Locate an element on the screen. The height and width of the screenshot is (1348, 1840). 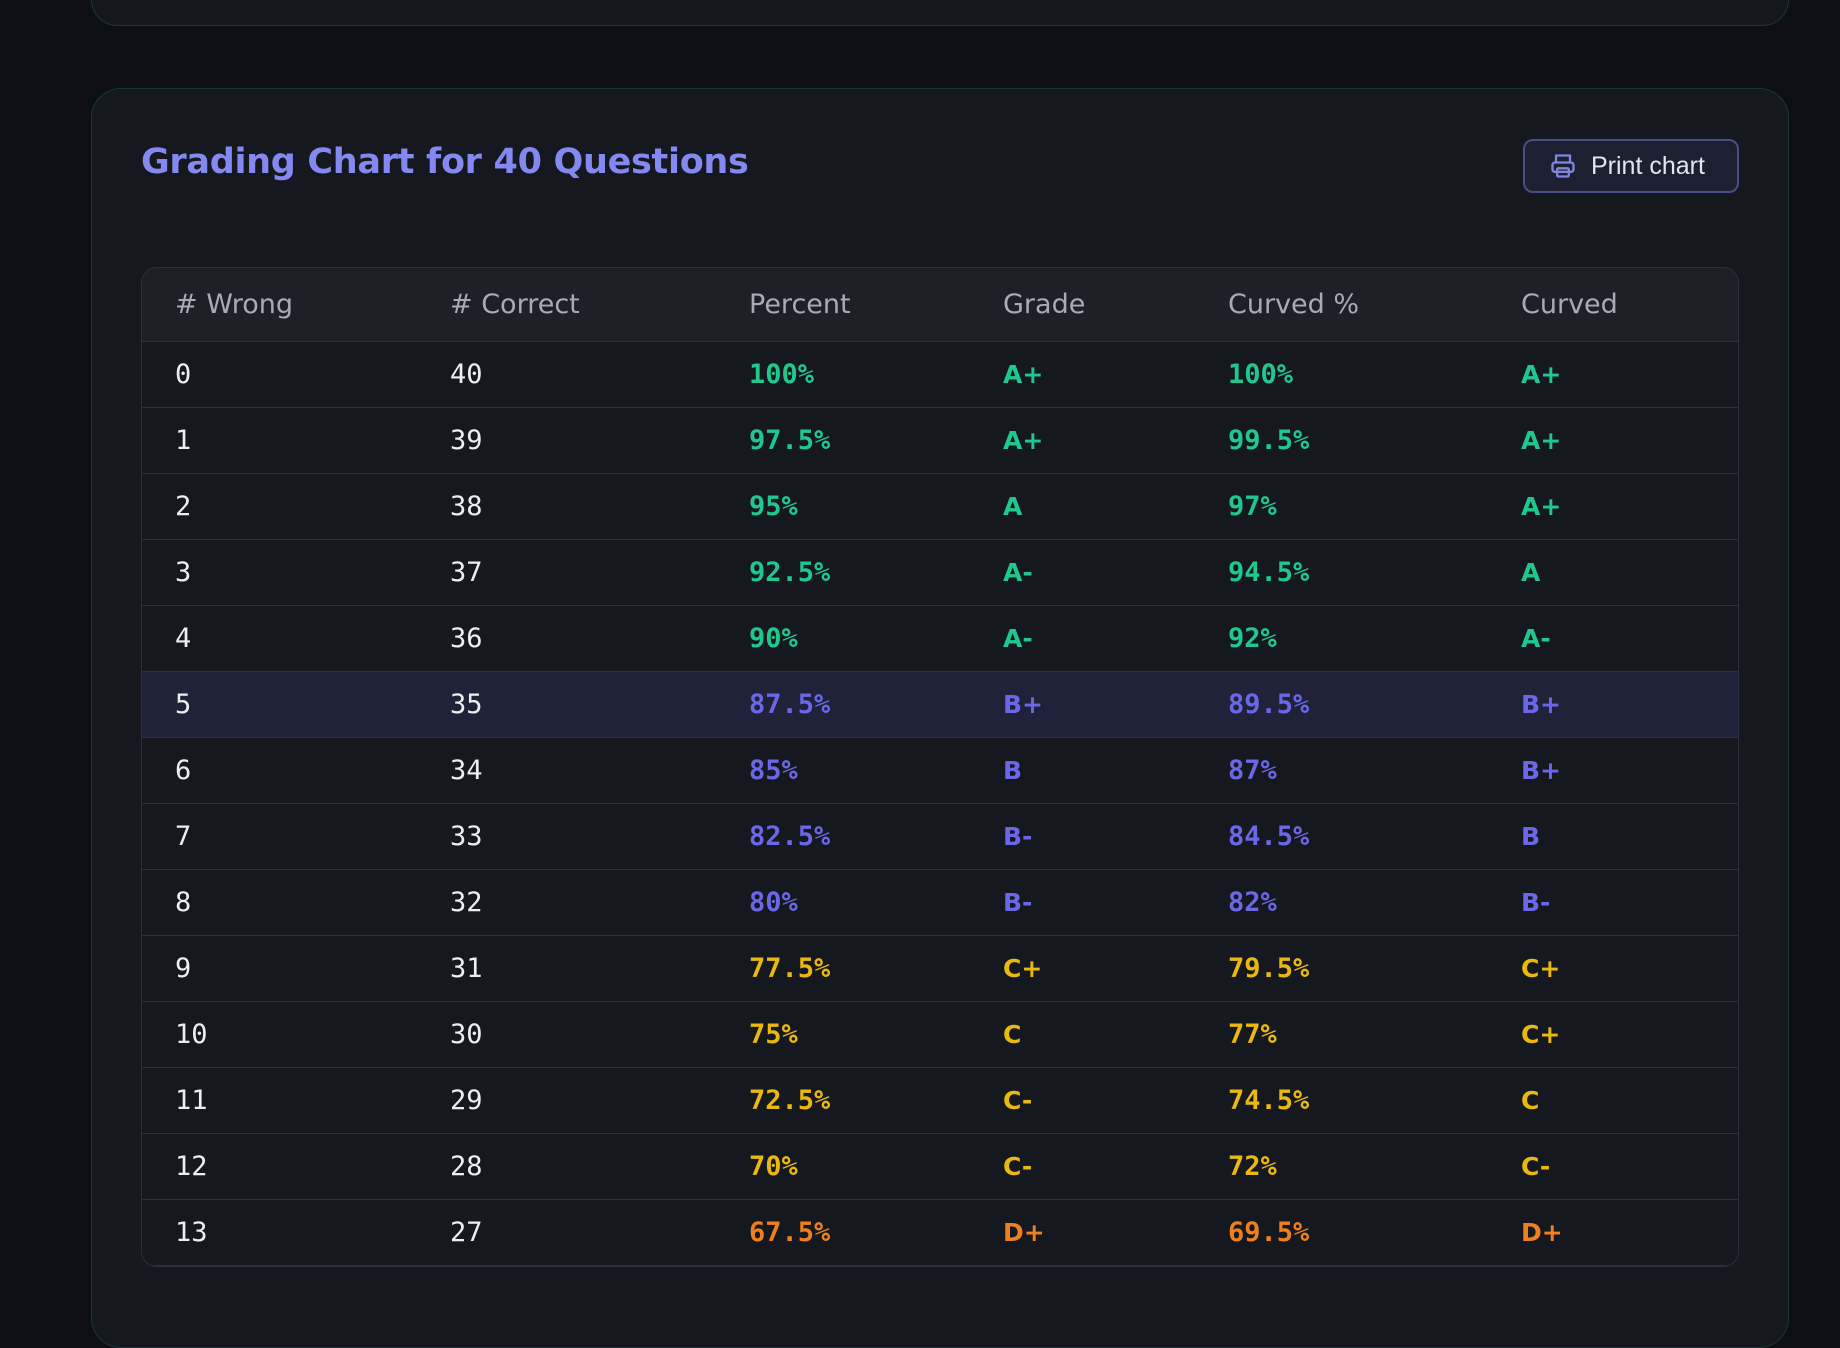
cell-wrong: 0 is located at coordinates (312, 374).